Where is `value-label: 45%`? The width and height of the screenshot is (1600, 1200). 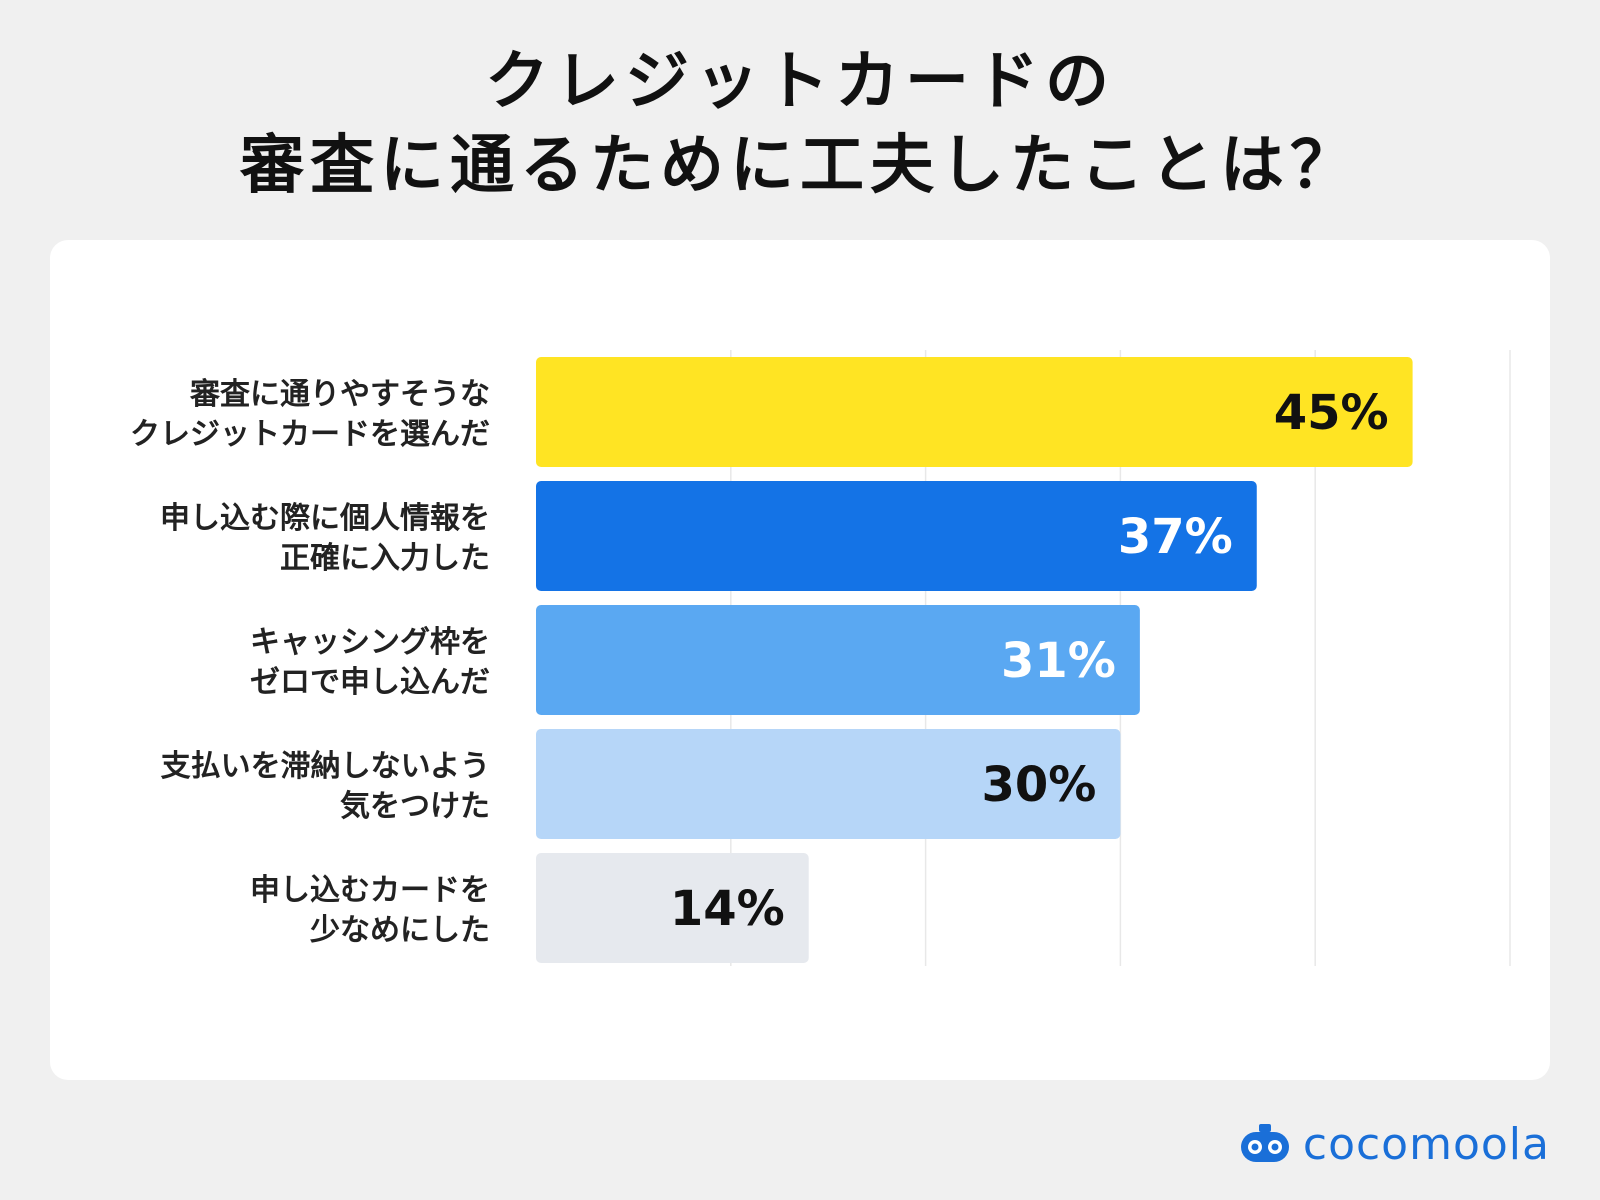 value-label: 45% is located at coordinates (1331, 413).